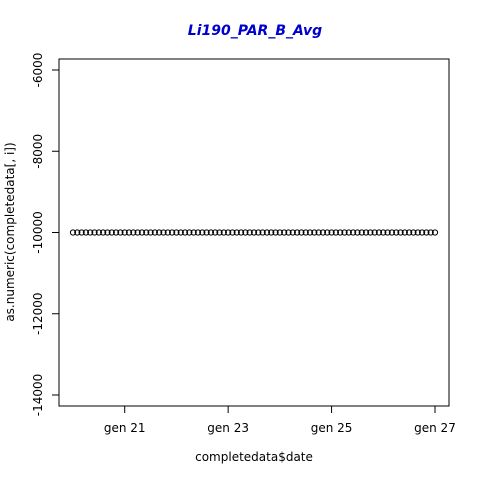  Describe the element at coordinates (125, 428) in the screenshot. I see `x-tick-label: gen 21` at that location.